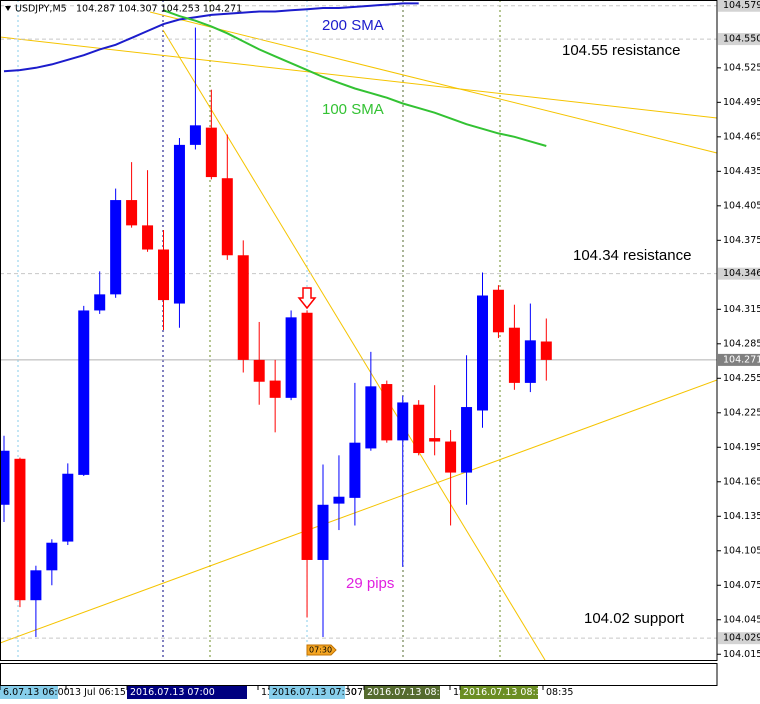 The image size is (760, 704). Describe the element at coordinates (370, 583) in the screenshot. I see `annotation: 29 pips` at that location.